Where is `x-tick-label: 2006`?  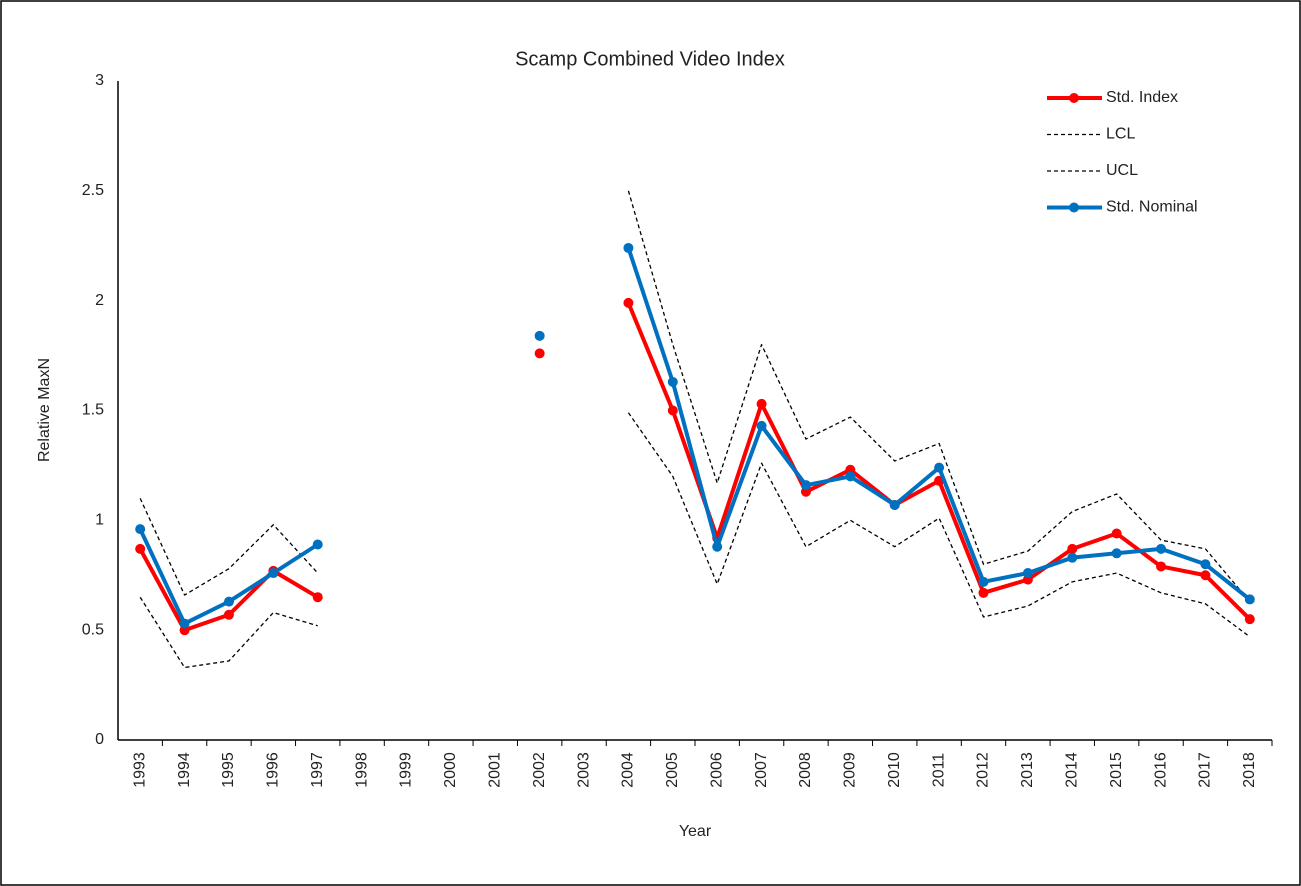 x-tick-label: 2006 is located at coordinates (716, 770).